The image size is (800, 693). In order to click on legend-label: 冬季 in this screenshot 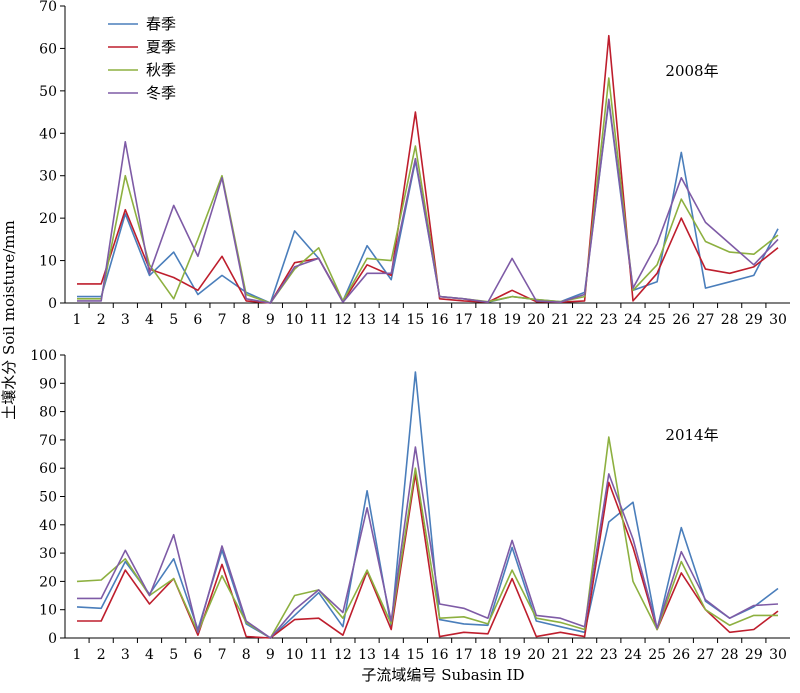, I will do `click(161, 93)`.